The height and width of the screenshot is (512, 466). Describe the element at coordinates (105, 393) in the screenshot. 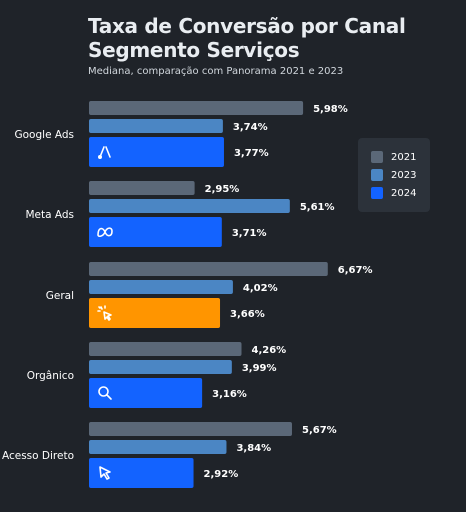

I see `search-icon` at that location.